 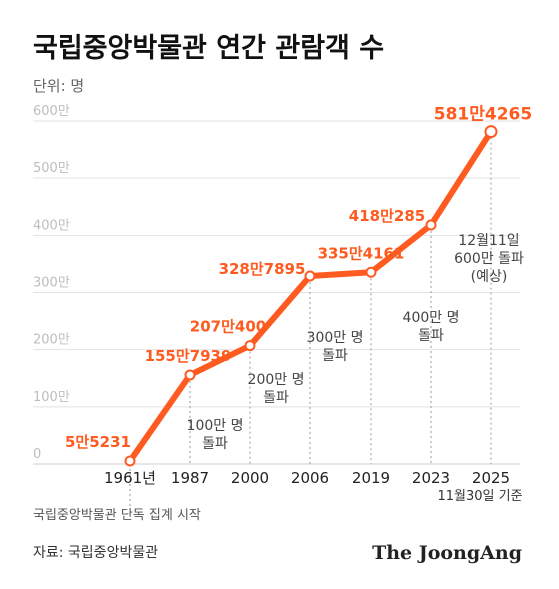 I want to click on annotation-text: 12월11일 600만 돌파 (예상), so click(x=489, y=259).